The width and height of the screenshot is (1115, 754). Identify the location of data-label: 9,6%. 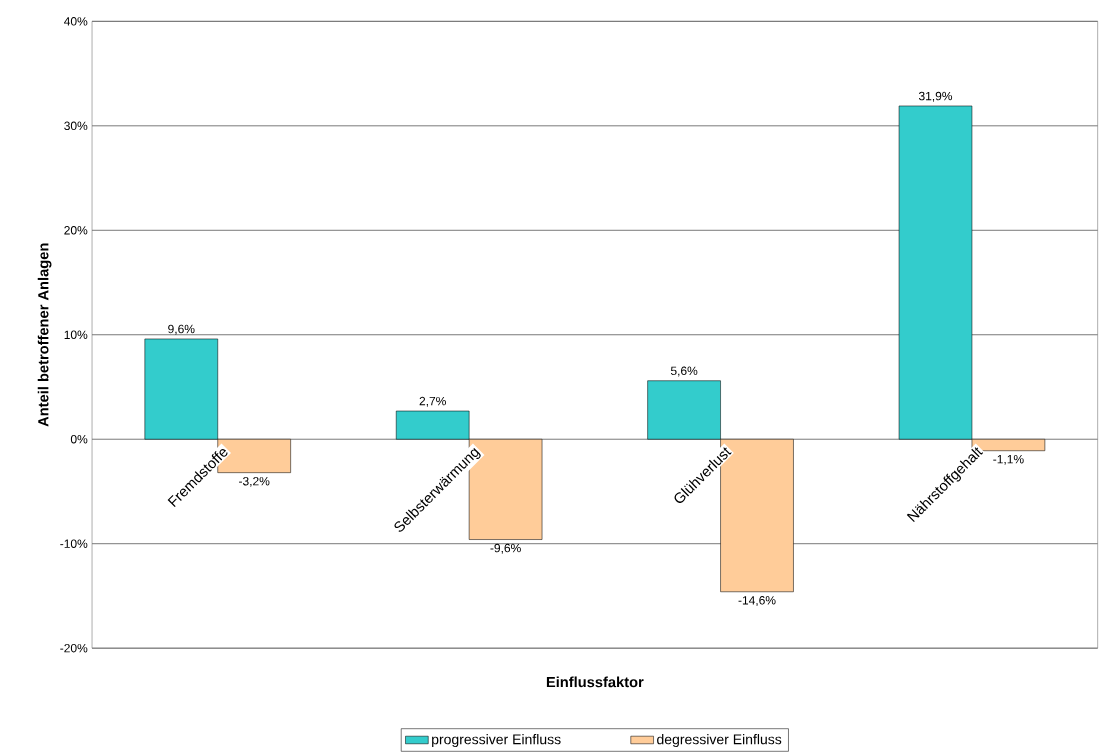
(181, 329).